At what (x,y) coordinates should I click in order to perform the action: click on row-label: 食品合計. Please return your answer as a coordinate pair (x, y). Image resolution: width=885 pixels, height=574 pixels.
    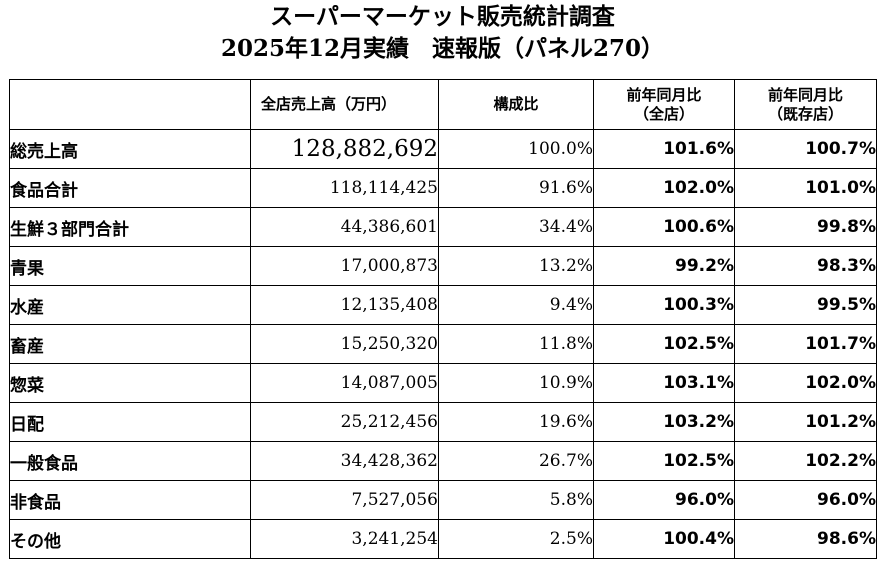
    Looking at the image, I should click on (130, 188).